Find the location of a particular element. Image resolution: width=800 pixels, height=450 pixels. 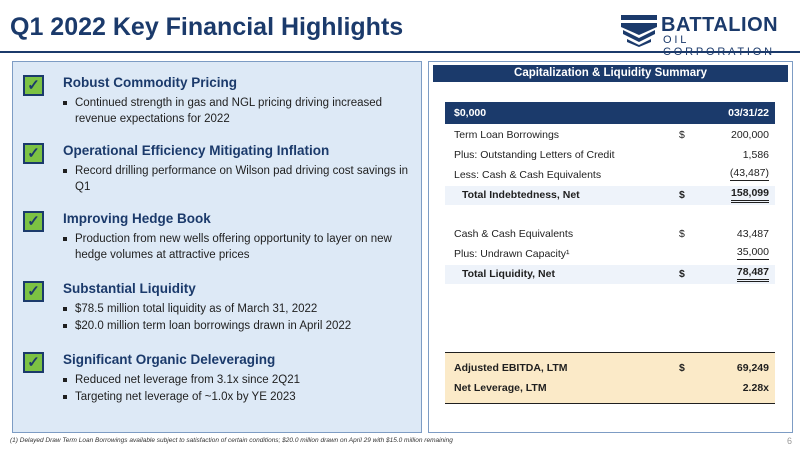

row-label: Total Indebtedness, Net is located at coordinates (521, 195).